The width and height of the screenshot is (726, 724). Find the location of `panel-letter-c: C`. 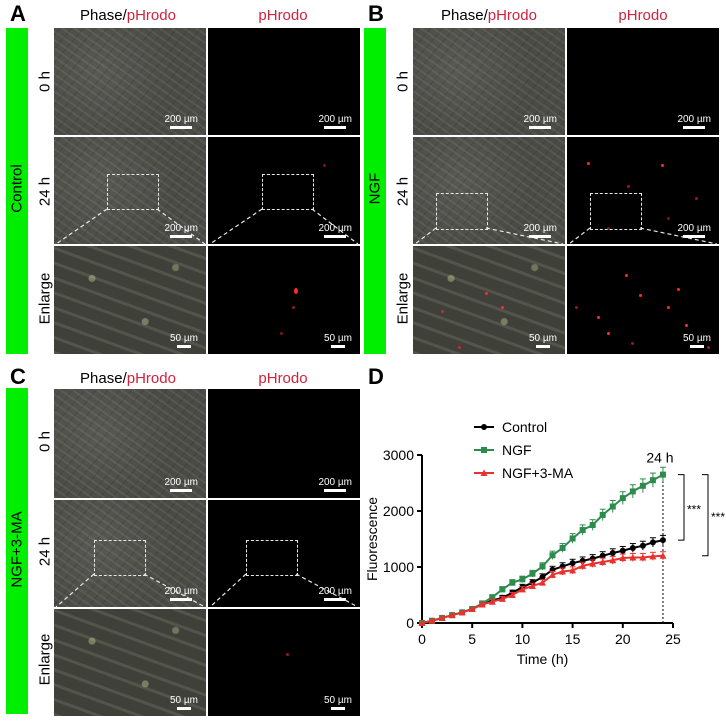

panel-letter-c: C is located at coordinates (18, 376).